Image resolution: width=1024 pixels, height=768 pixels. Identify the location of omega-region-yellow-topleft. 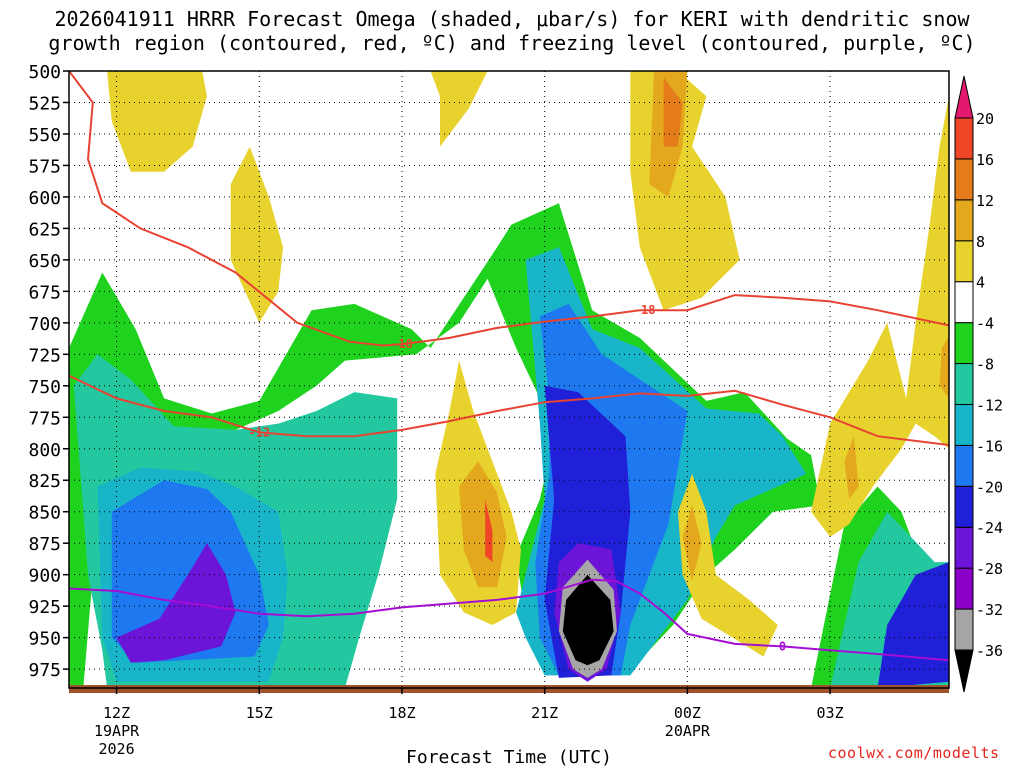
(157, 121).